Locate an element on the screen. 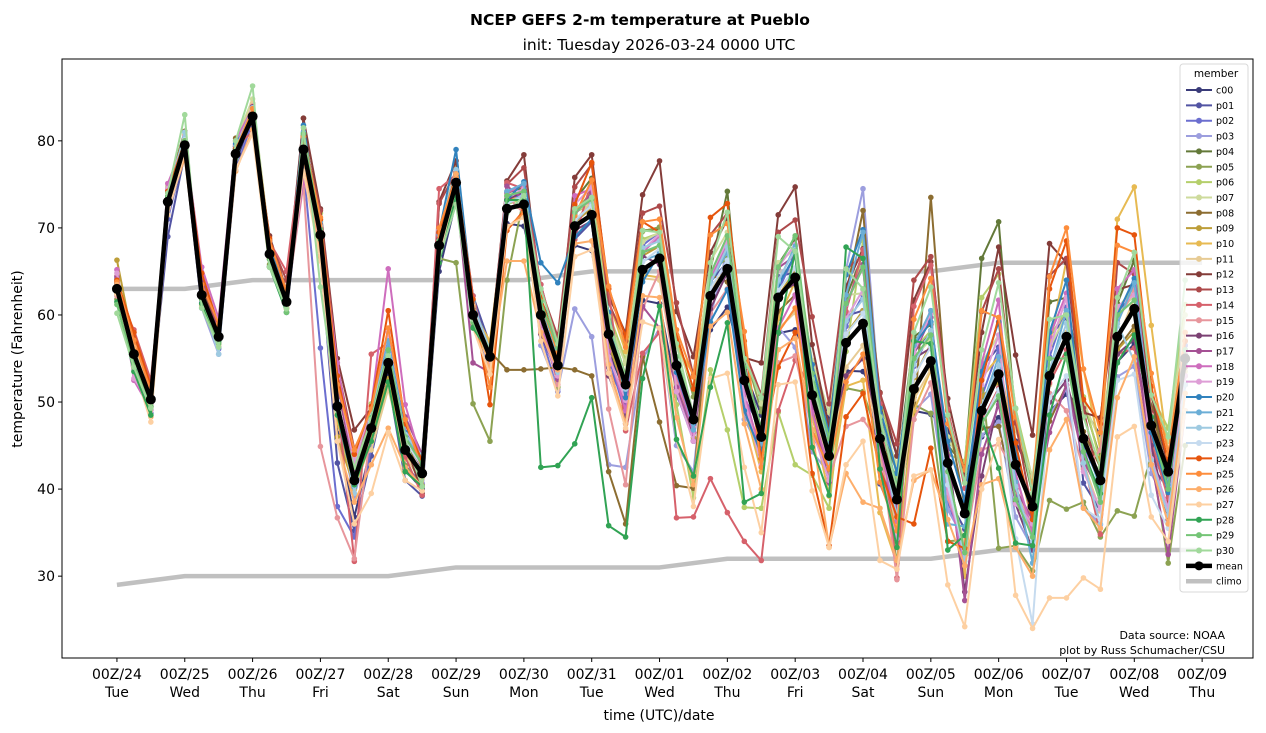 The image size is (1266, 733). legend-label: p16 is located at coordinates (1225, 336).